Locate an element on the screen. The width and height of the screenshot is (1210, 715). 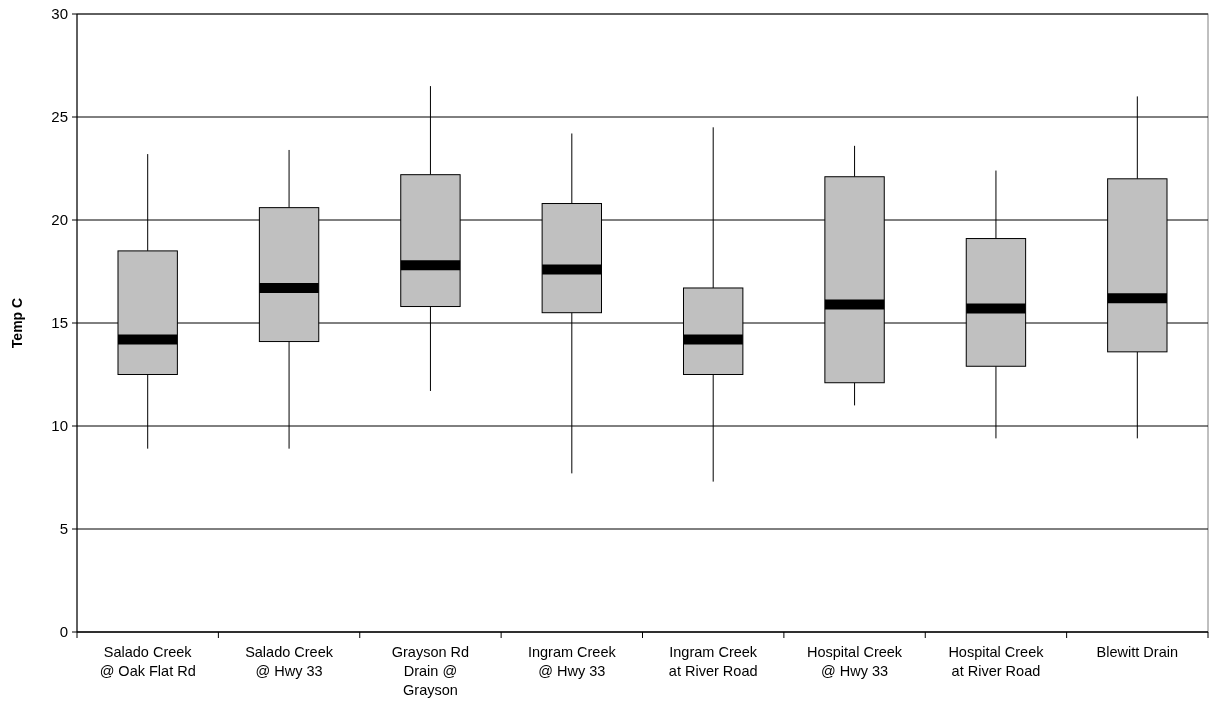
x-tick-label: Salado Creek @ Hwy 33 is located at coordinates (289, 661).